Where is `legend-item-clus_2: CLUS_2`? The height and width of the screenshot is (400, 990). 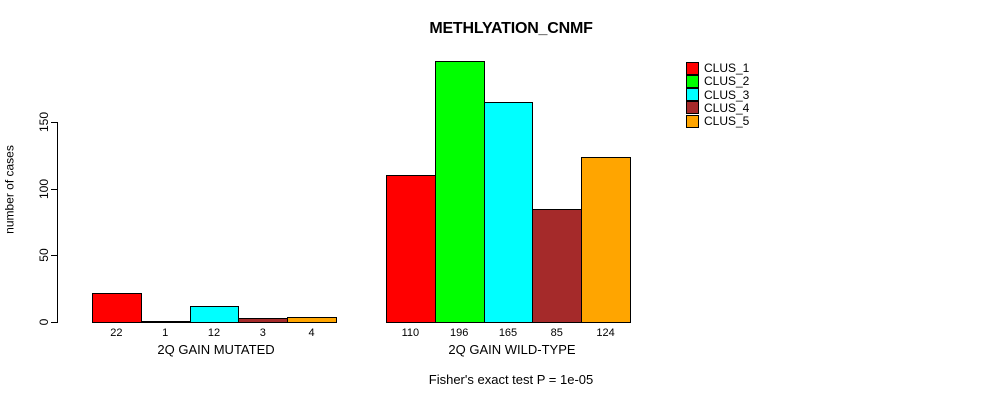 legend-item-clus_2: CLUS_2 is located at coordinates (718, 81).